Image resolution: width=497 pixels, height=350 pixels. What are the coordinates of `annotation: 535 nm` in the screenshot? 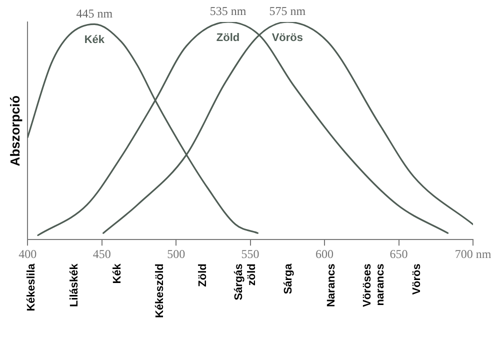 It's located at (228, 11).